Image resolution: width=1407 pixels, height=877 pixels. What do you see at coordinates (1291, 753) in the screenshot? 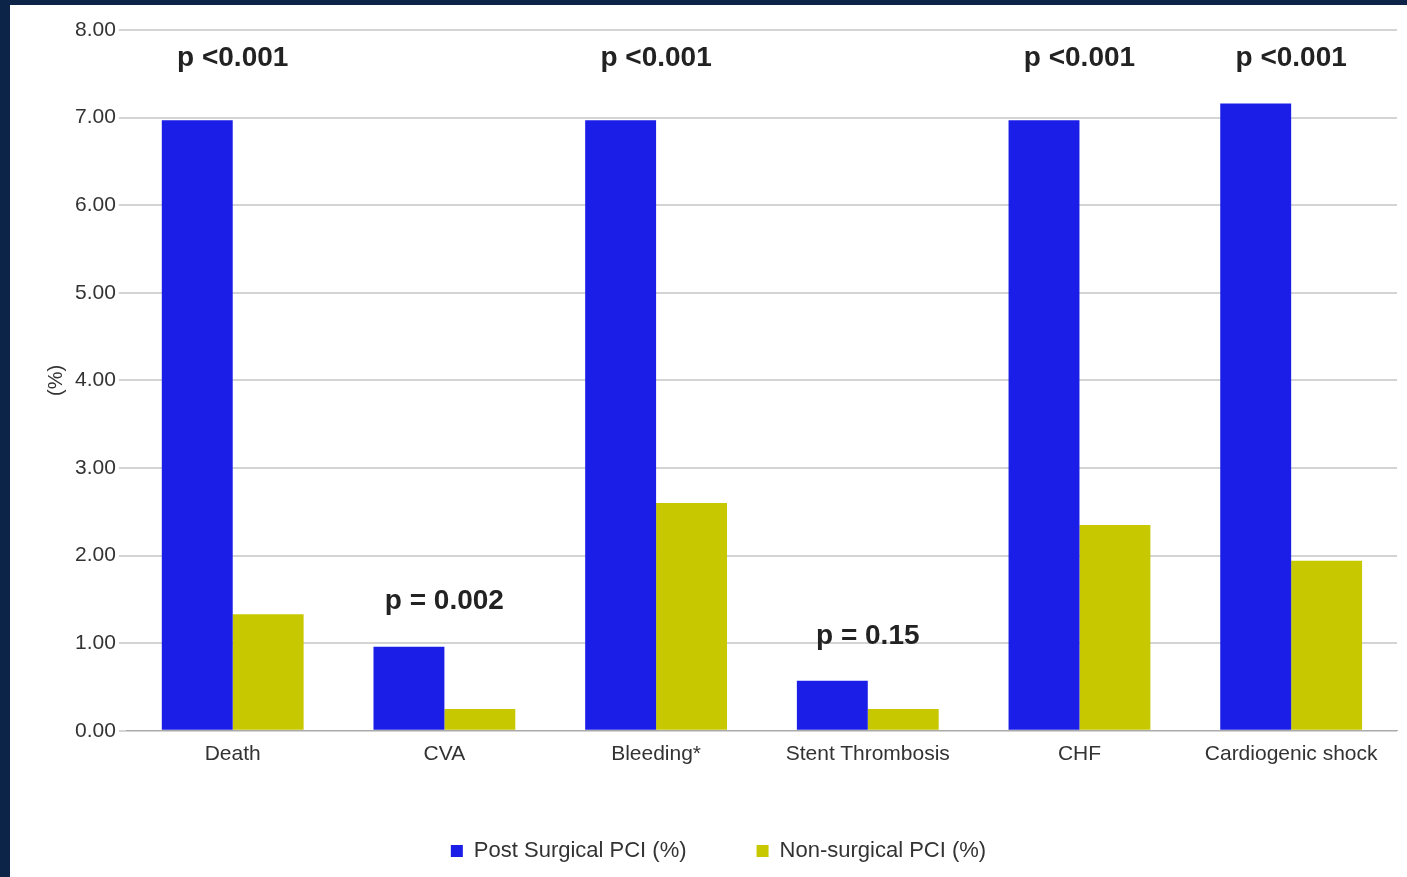
I see `x-tick-label: Cardiogenic shock` at bounding box center [1291, 753].